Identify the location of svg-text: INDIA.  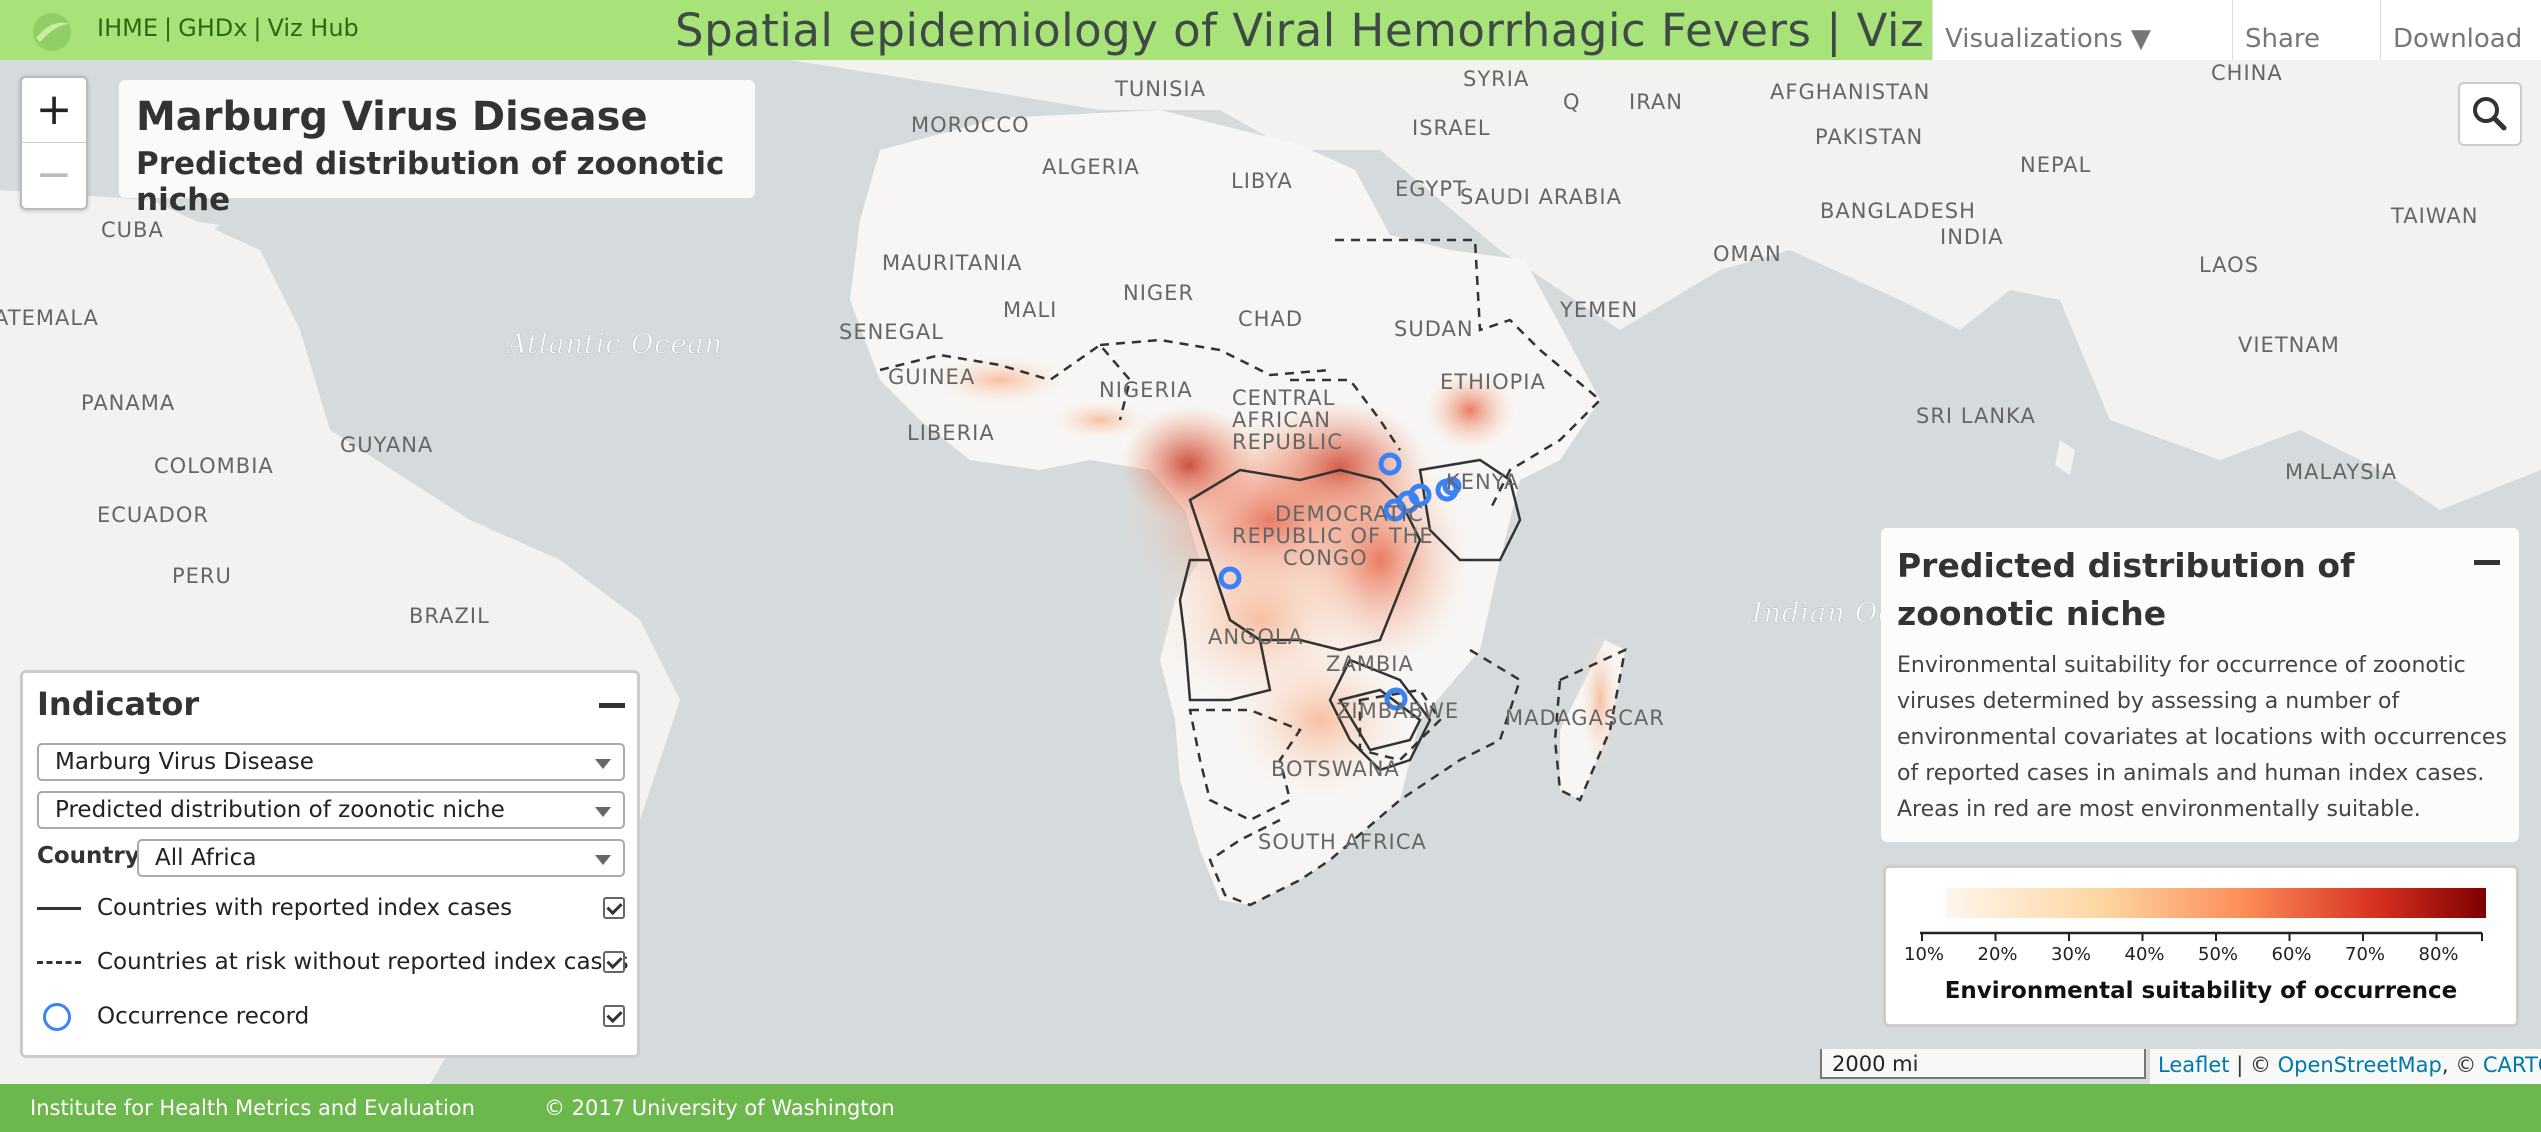
(1972, 237).